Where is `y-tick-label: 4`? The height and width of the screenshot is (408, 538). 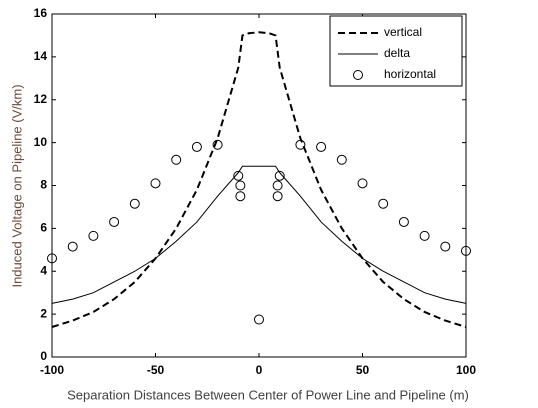
y-tick-label: 4 is located at coordinates (43, 270).